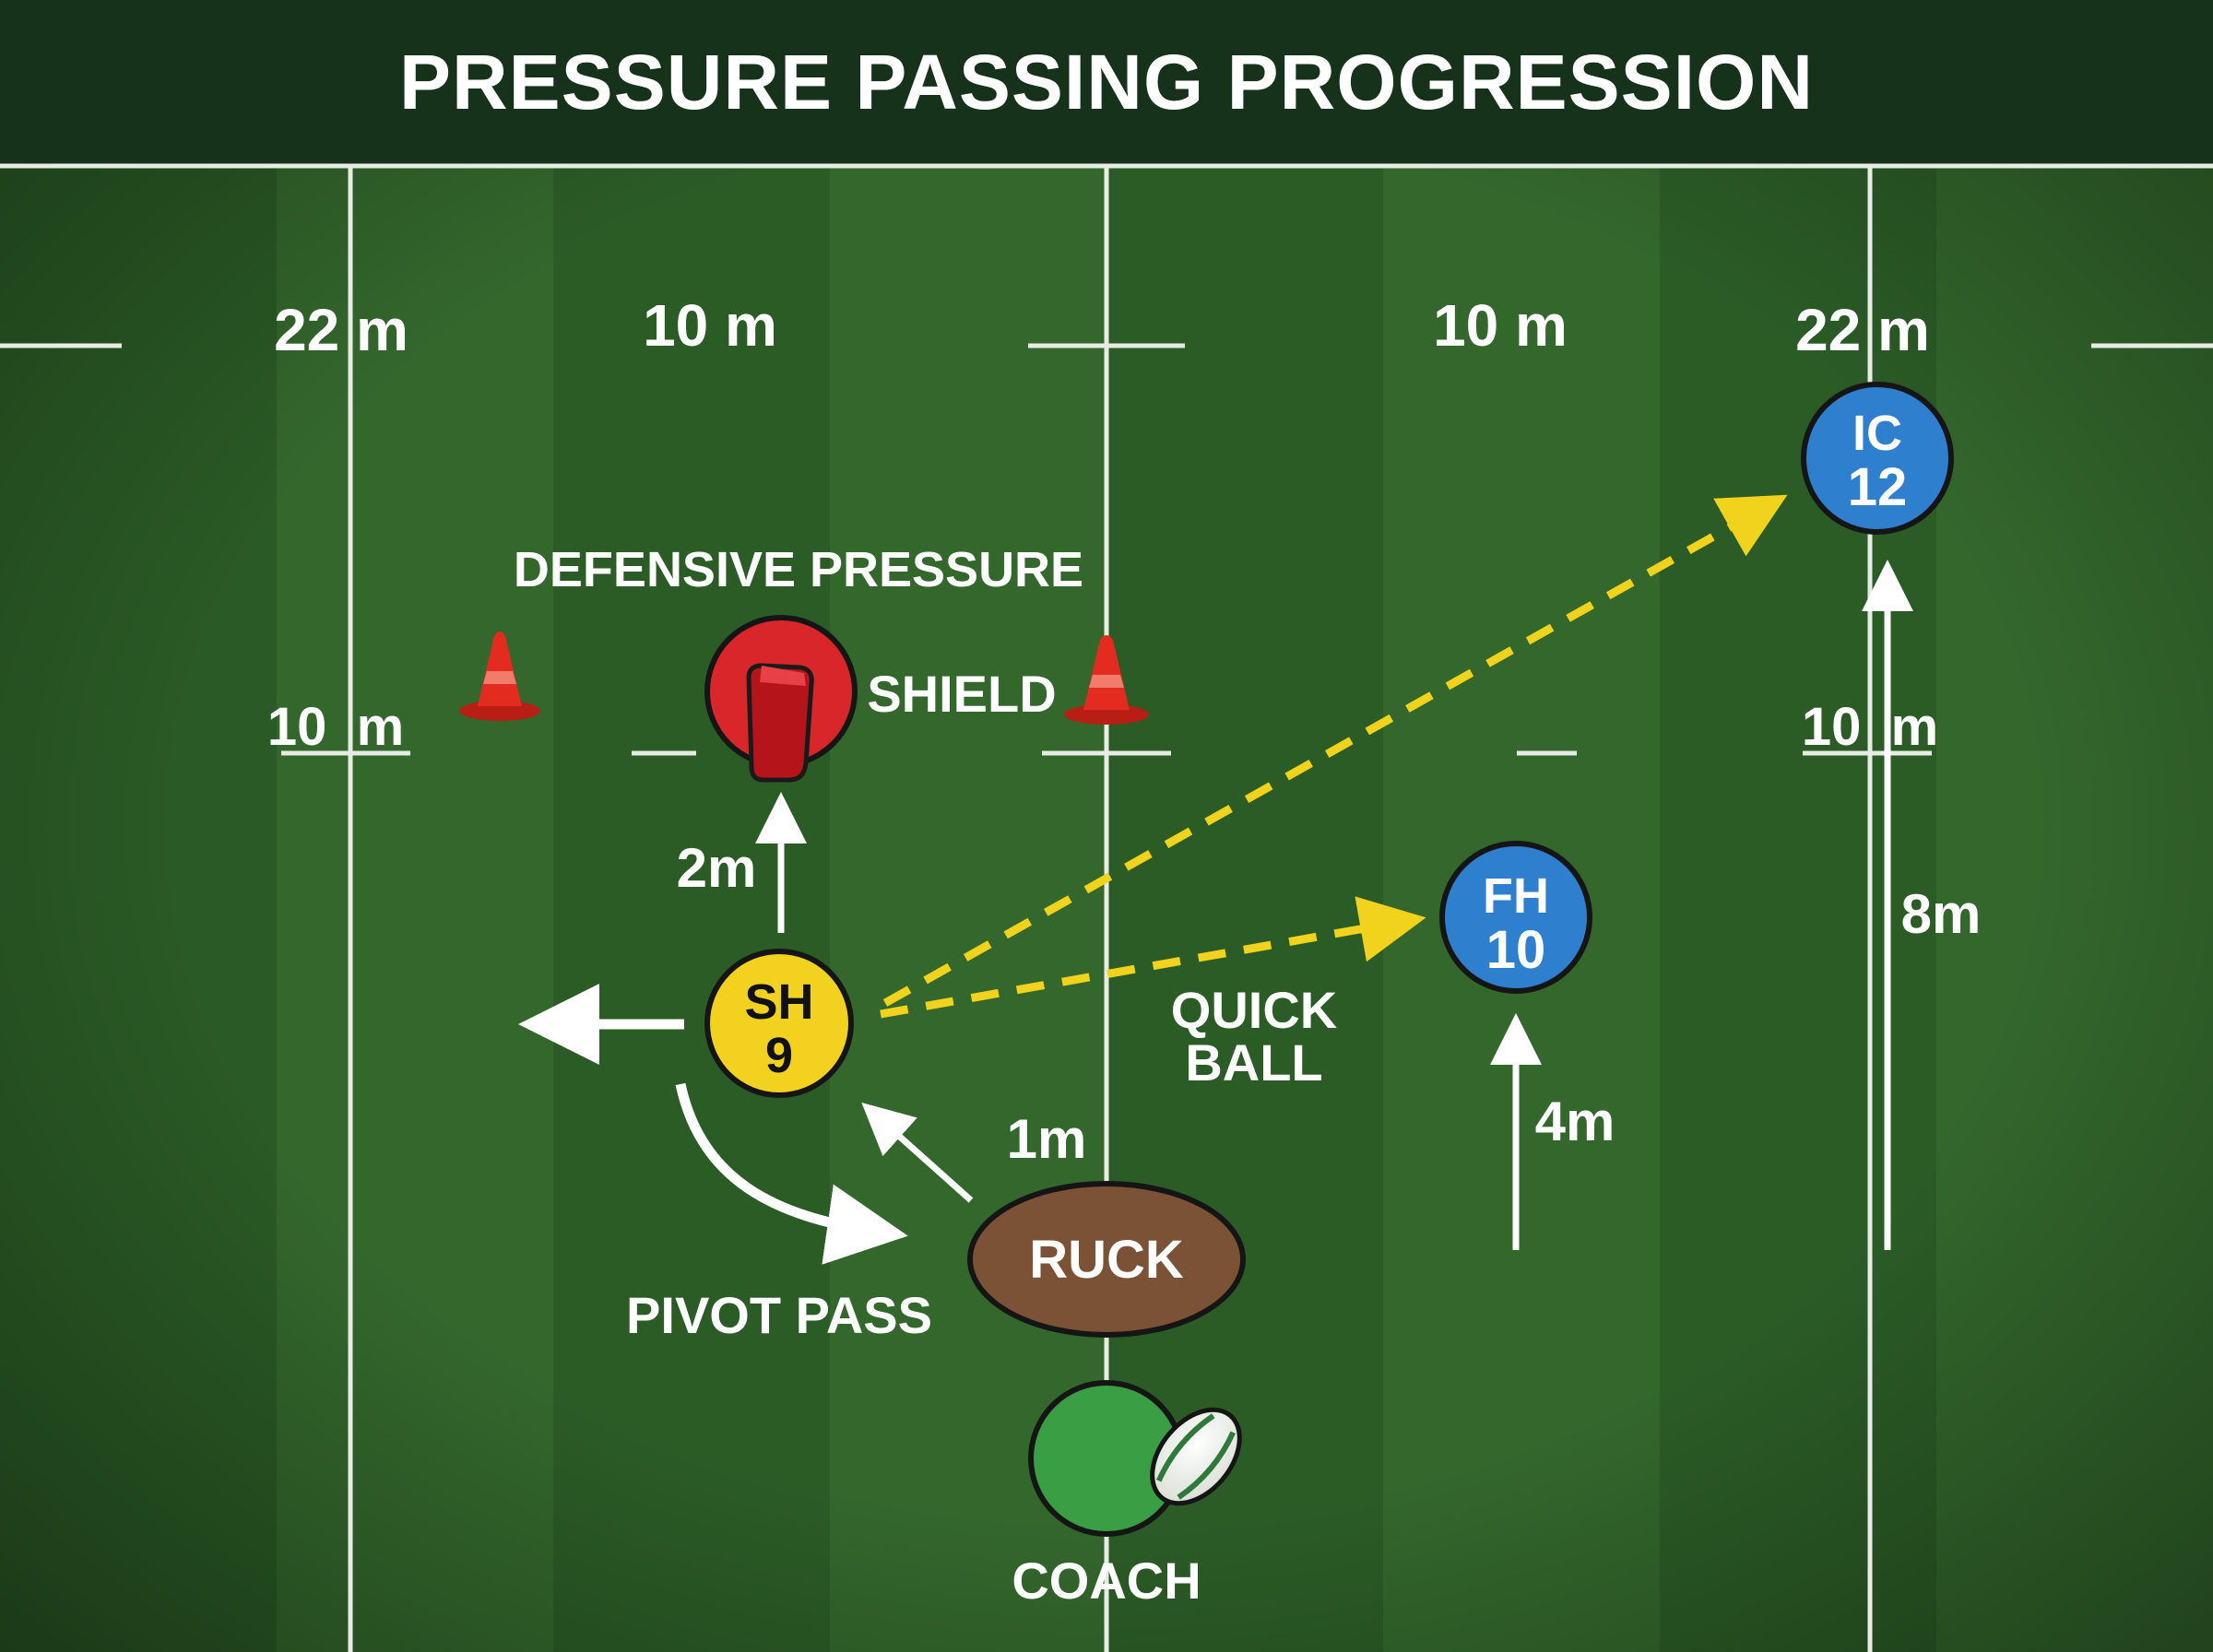 Image resolution: width=2213 pixels, height=1652 pixels. I want to click on pass-to-inside-centre, so click(1335, 750).